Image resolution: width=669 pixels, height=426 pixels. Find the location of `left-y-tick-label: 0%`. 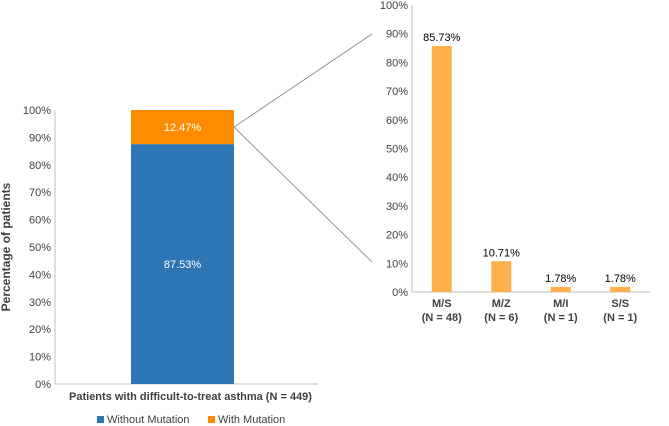

left-y-tick-label: 0% is located at coordinates (43, 385).